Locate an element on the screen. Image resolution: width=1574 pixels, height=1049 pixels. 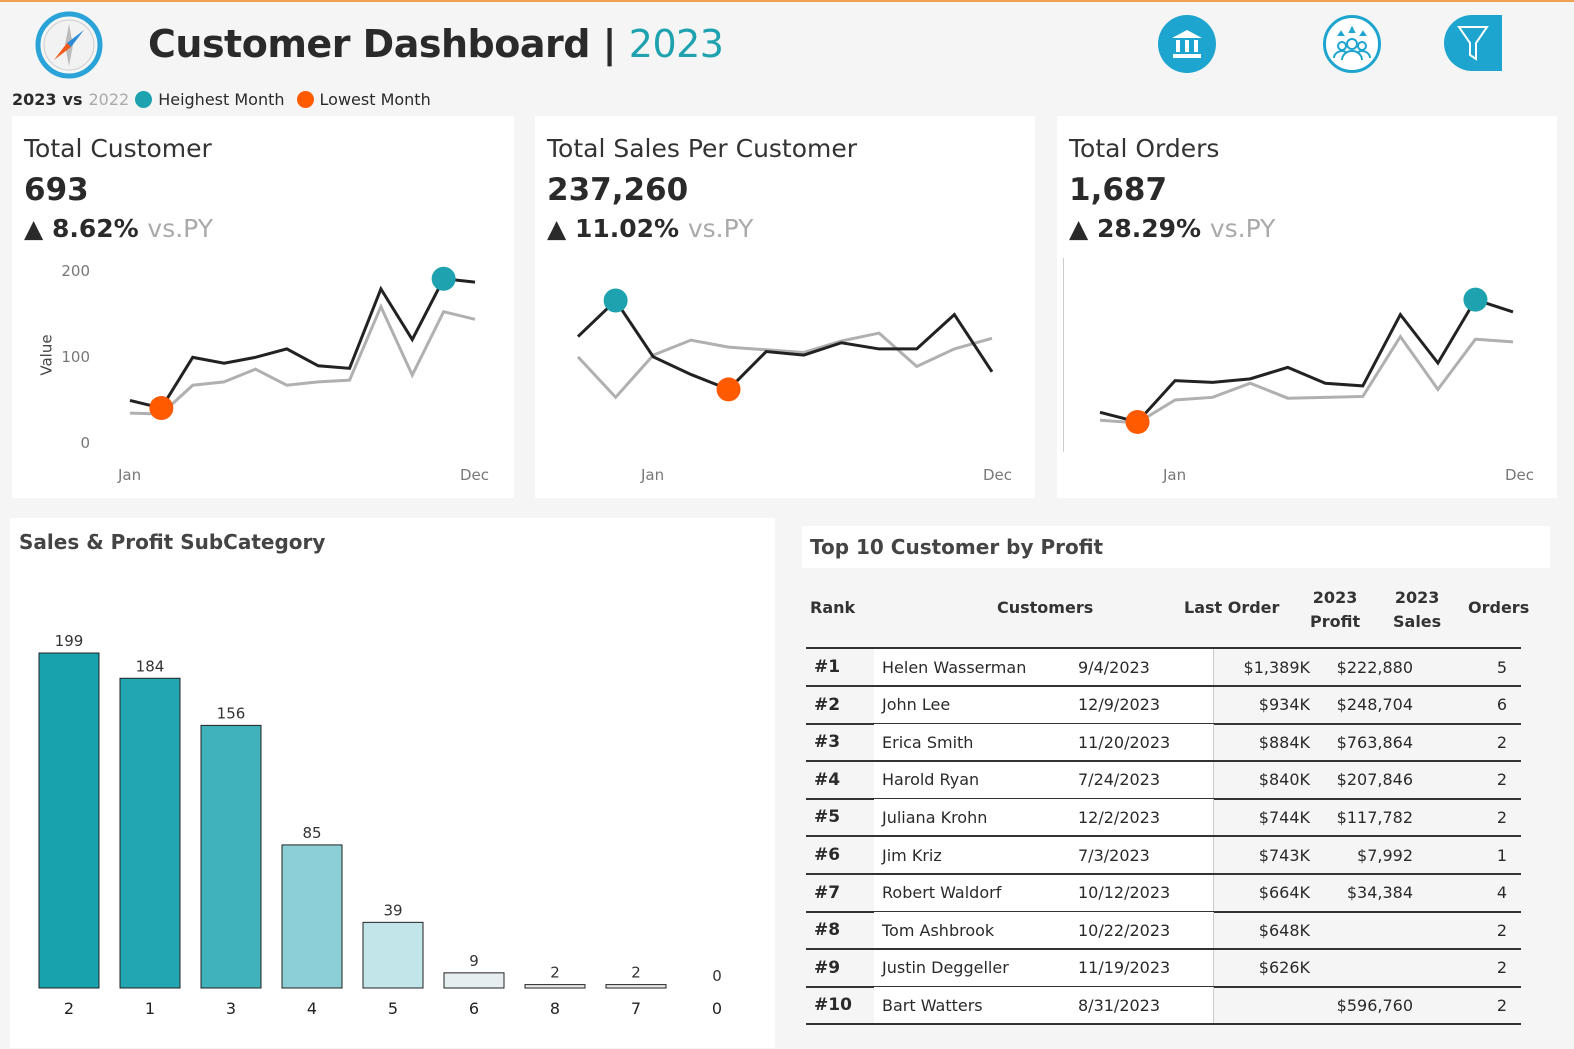
legend-highest: Heighest Month is located at coordinates (221, 99).